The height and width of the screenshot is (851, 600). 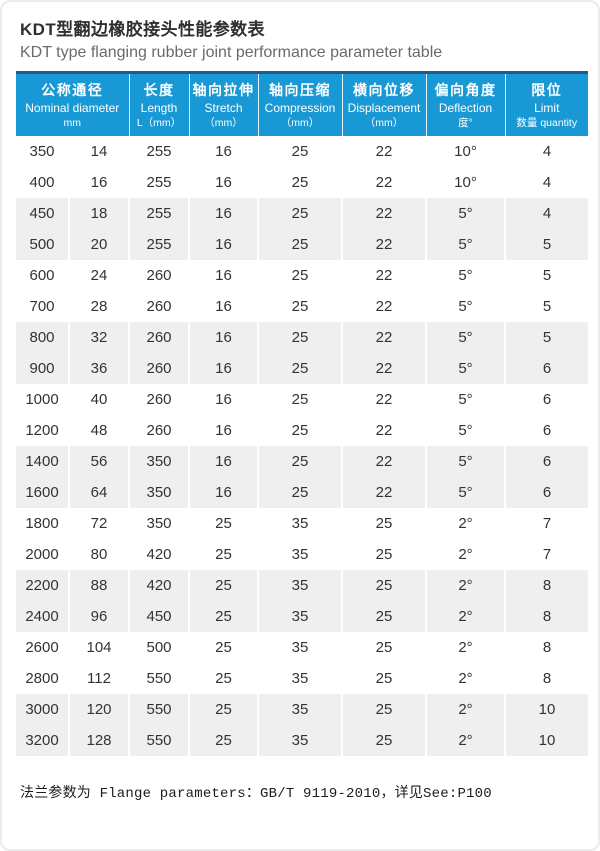 I want to click on cell-diameter-mm: 600, so click(x=42, y=276).